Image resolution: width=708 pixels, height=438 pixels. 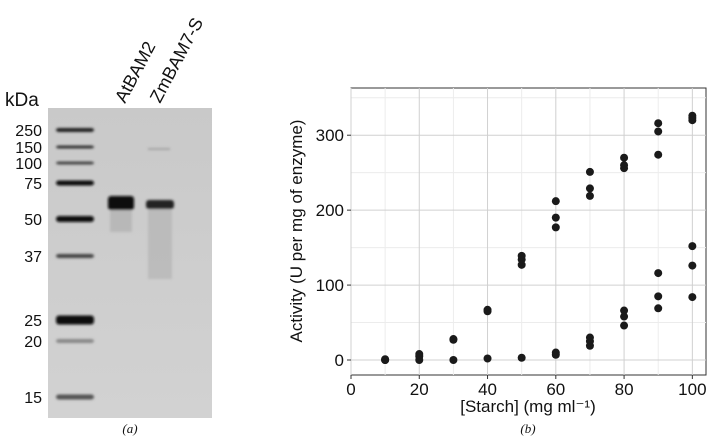 I want to click on x-tick-label: 80, so click(x=624, y=389).